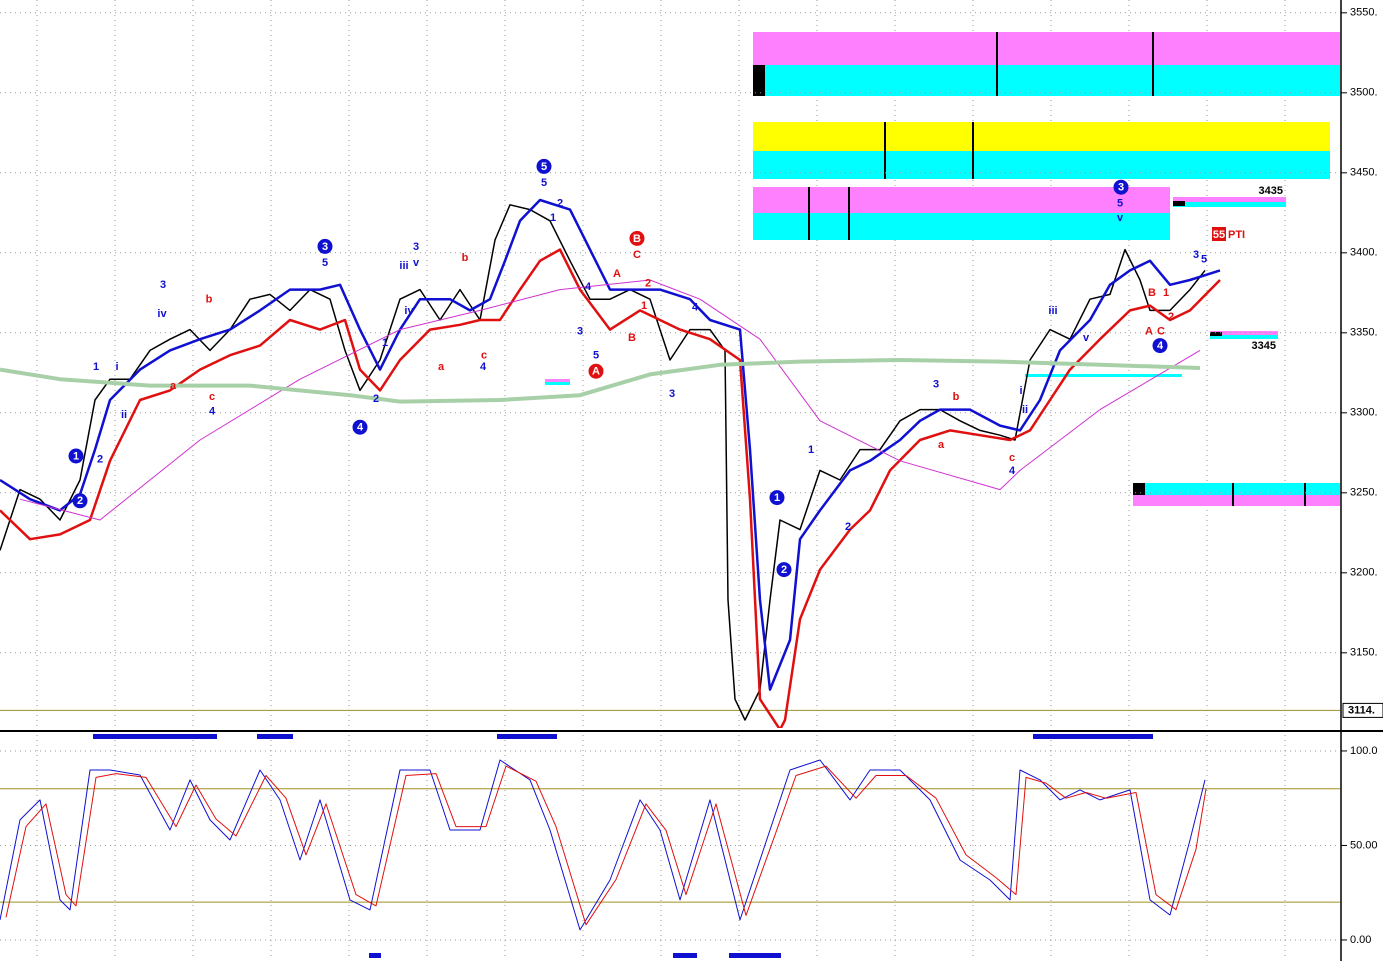 This screenshot has width=1383, height=961. What do you see at coordinates (1364, 653) in the screenshot?
I see `y-tick-label: 3150.` at bounding box center [1364, 653].